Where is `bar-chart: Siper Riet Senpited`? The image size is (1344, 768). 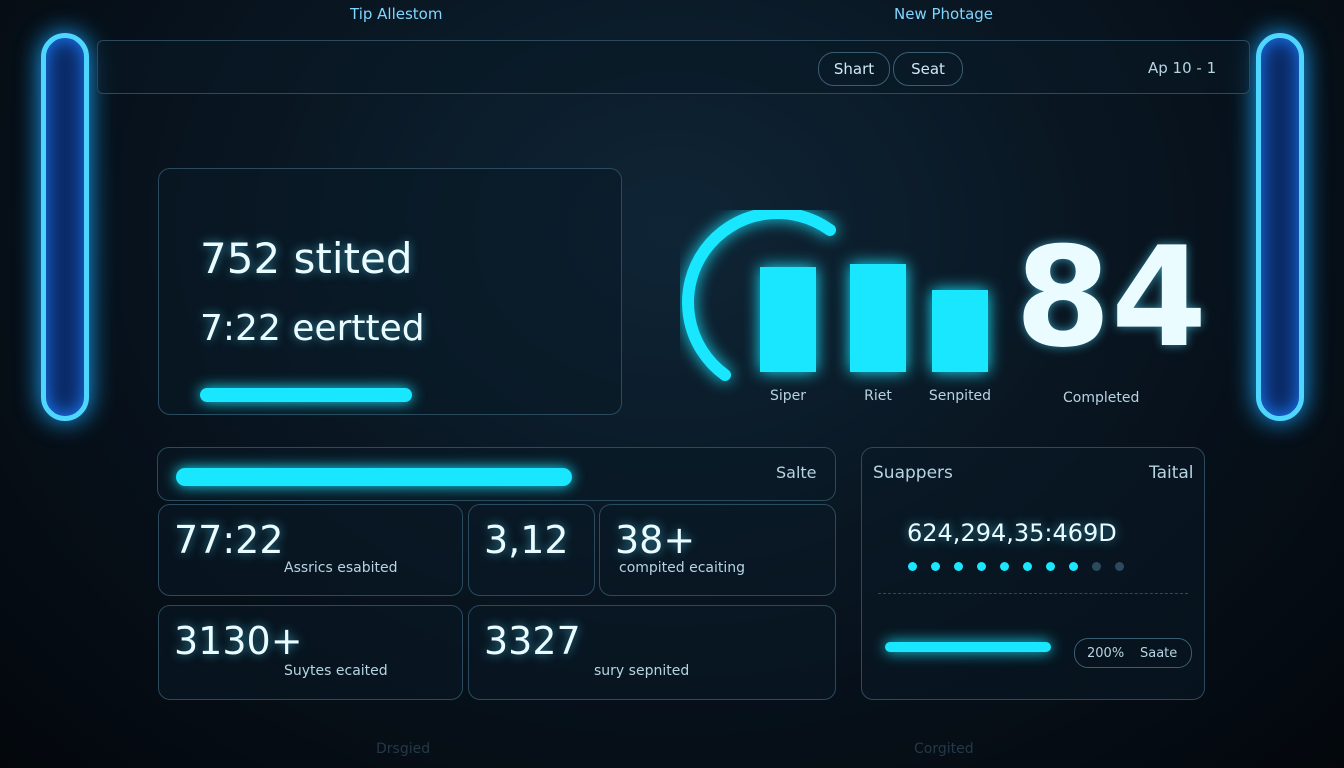 bar-chart: Siper Riet Senpited is located at coordinates (836, 307).